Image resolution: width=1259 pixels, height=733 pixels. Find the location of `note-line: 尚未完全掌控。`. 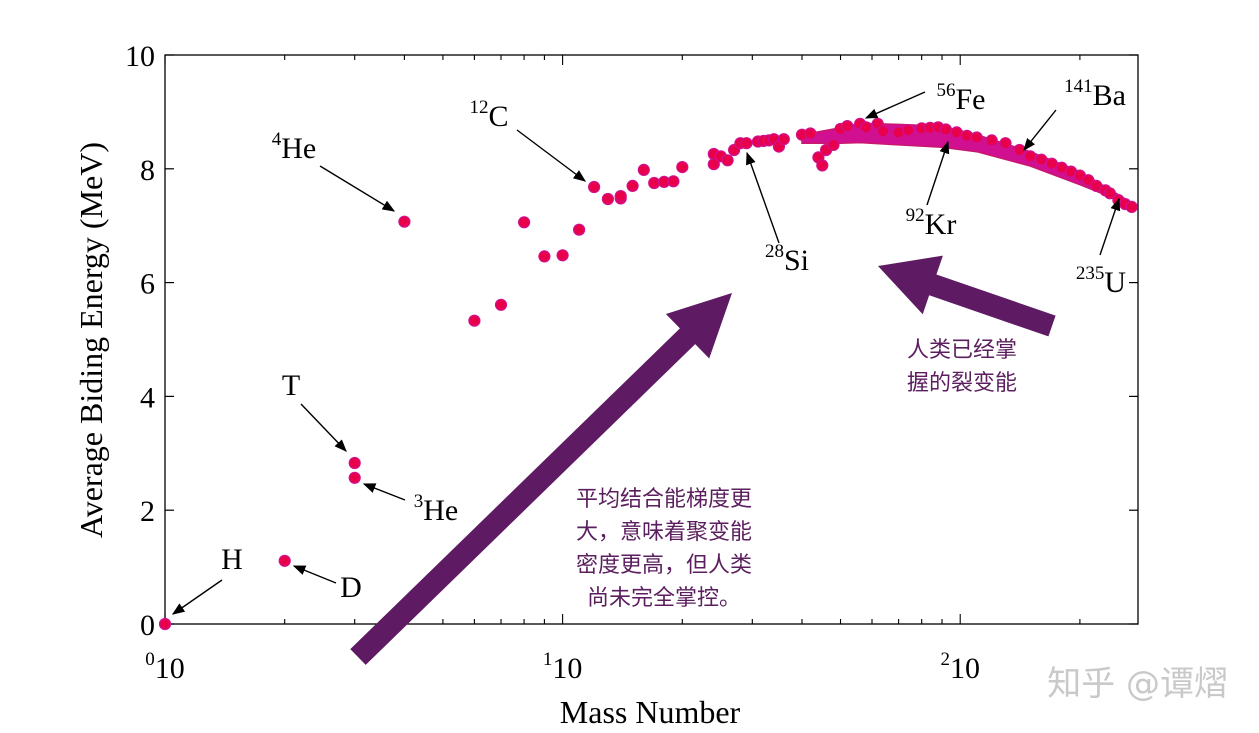

note-line: 尚未完全掌控。 is located at coordinates (664, 598).